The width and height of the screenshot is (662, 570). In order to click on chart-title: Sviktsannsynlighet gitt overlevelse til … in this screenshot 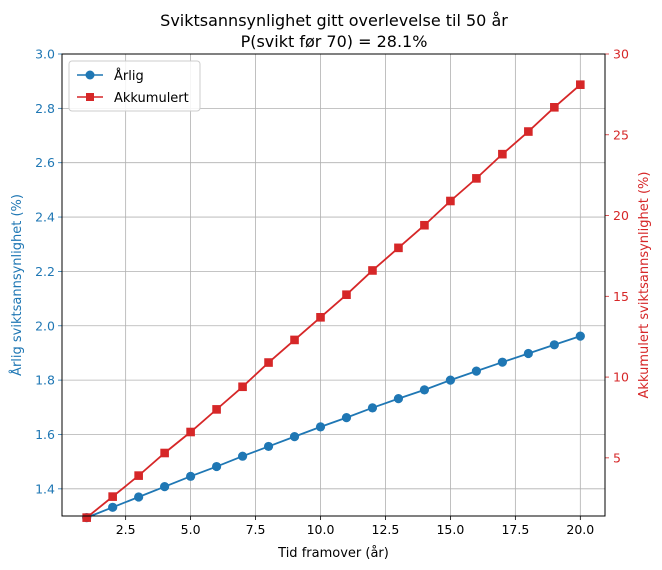, I will do `click(334, 20)`.